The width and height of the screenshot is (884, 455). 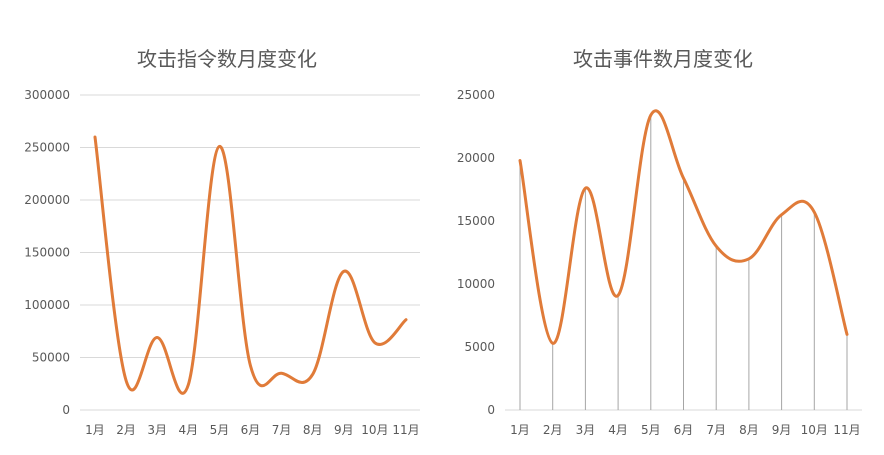 What do you see at coordinates (47, 200) in the screenshot?
I see `y-tick-label: 200000` at bounding box center [47, 200].